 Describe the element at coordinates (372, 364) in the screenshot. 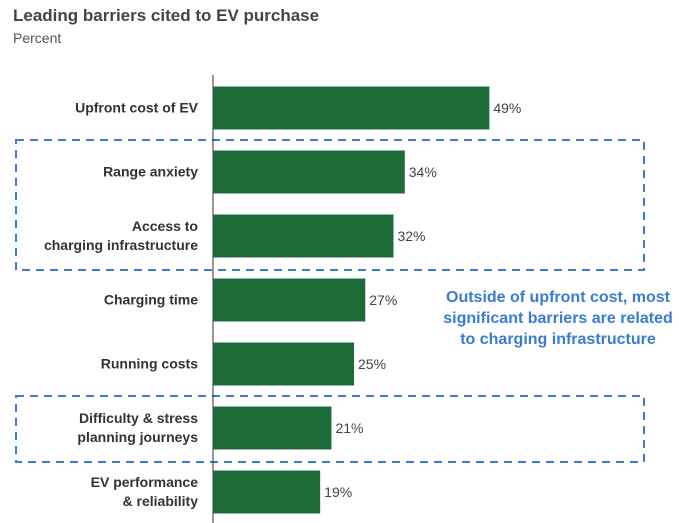

I see `value-label: 25%` at that location.